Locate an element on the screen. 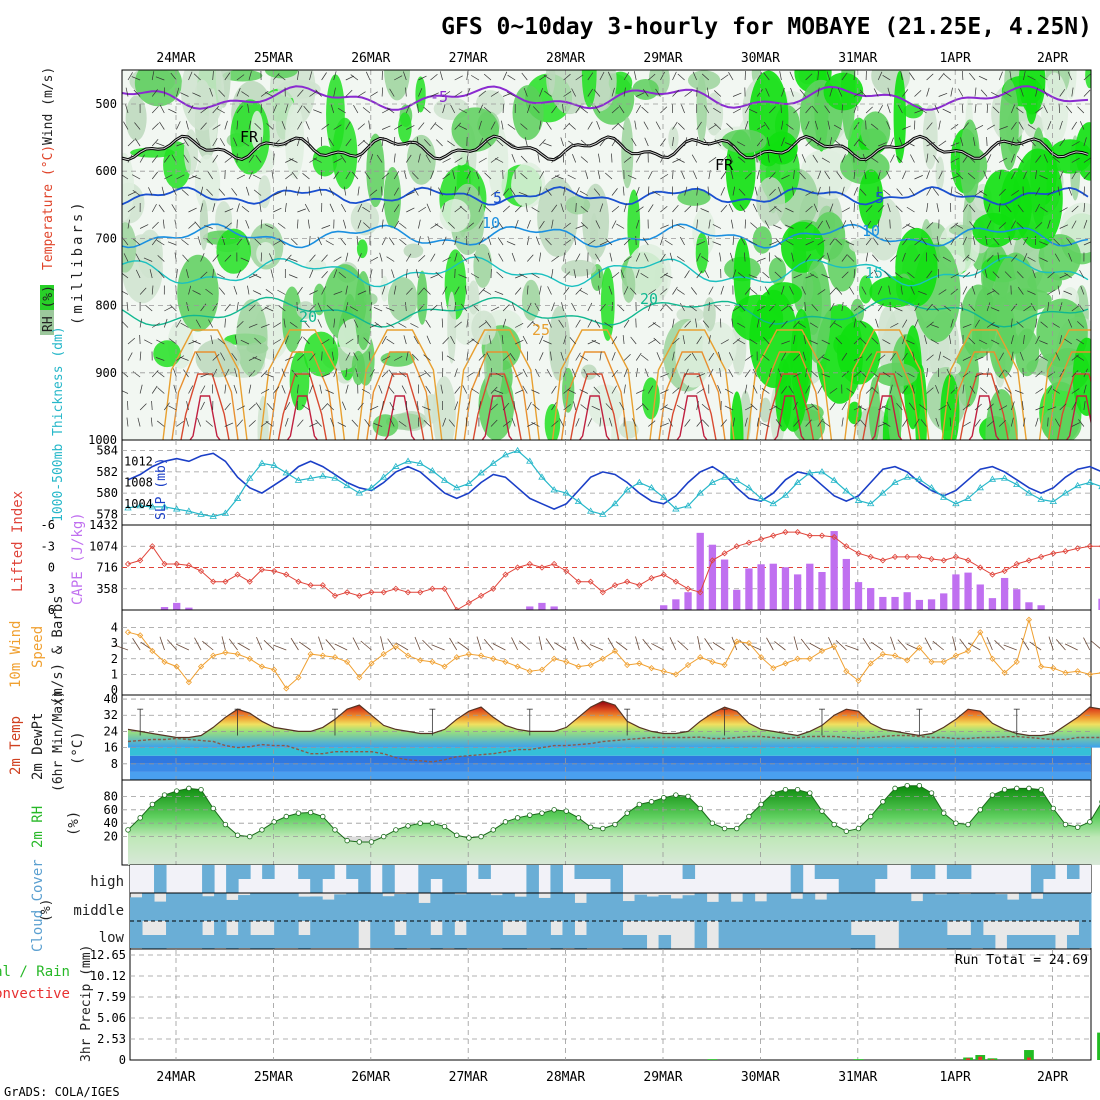 This screenshot has width=1100, height=1100. wind10m-barb is located at coordinates (585, 645).